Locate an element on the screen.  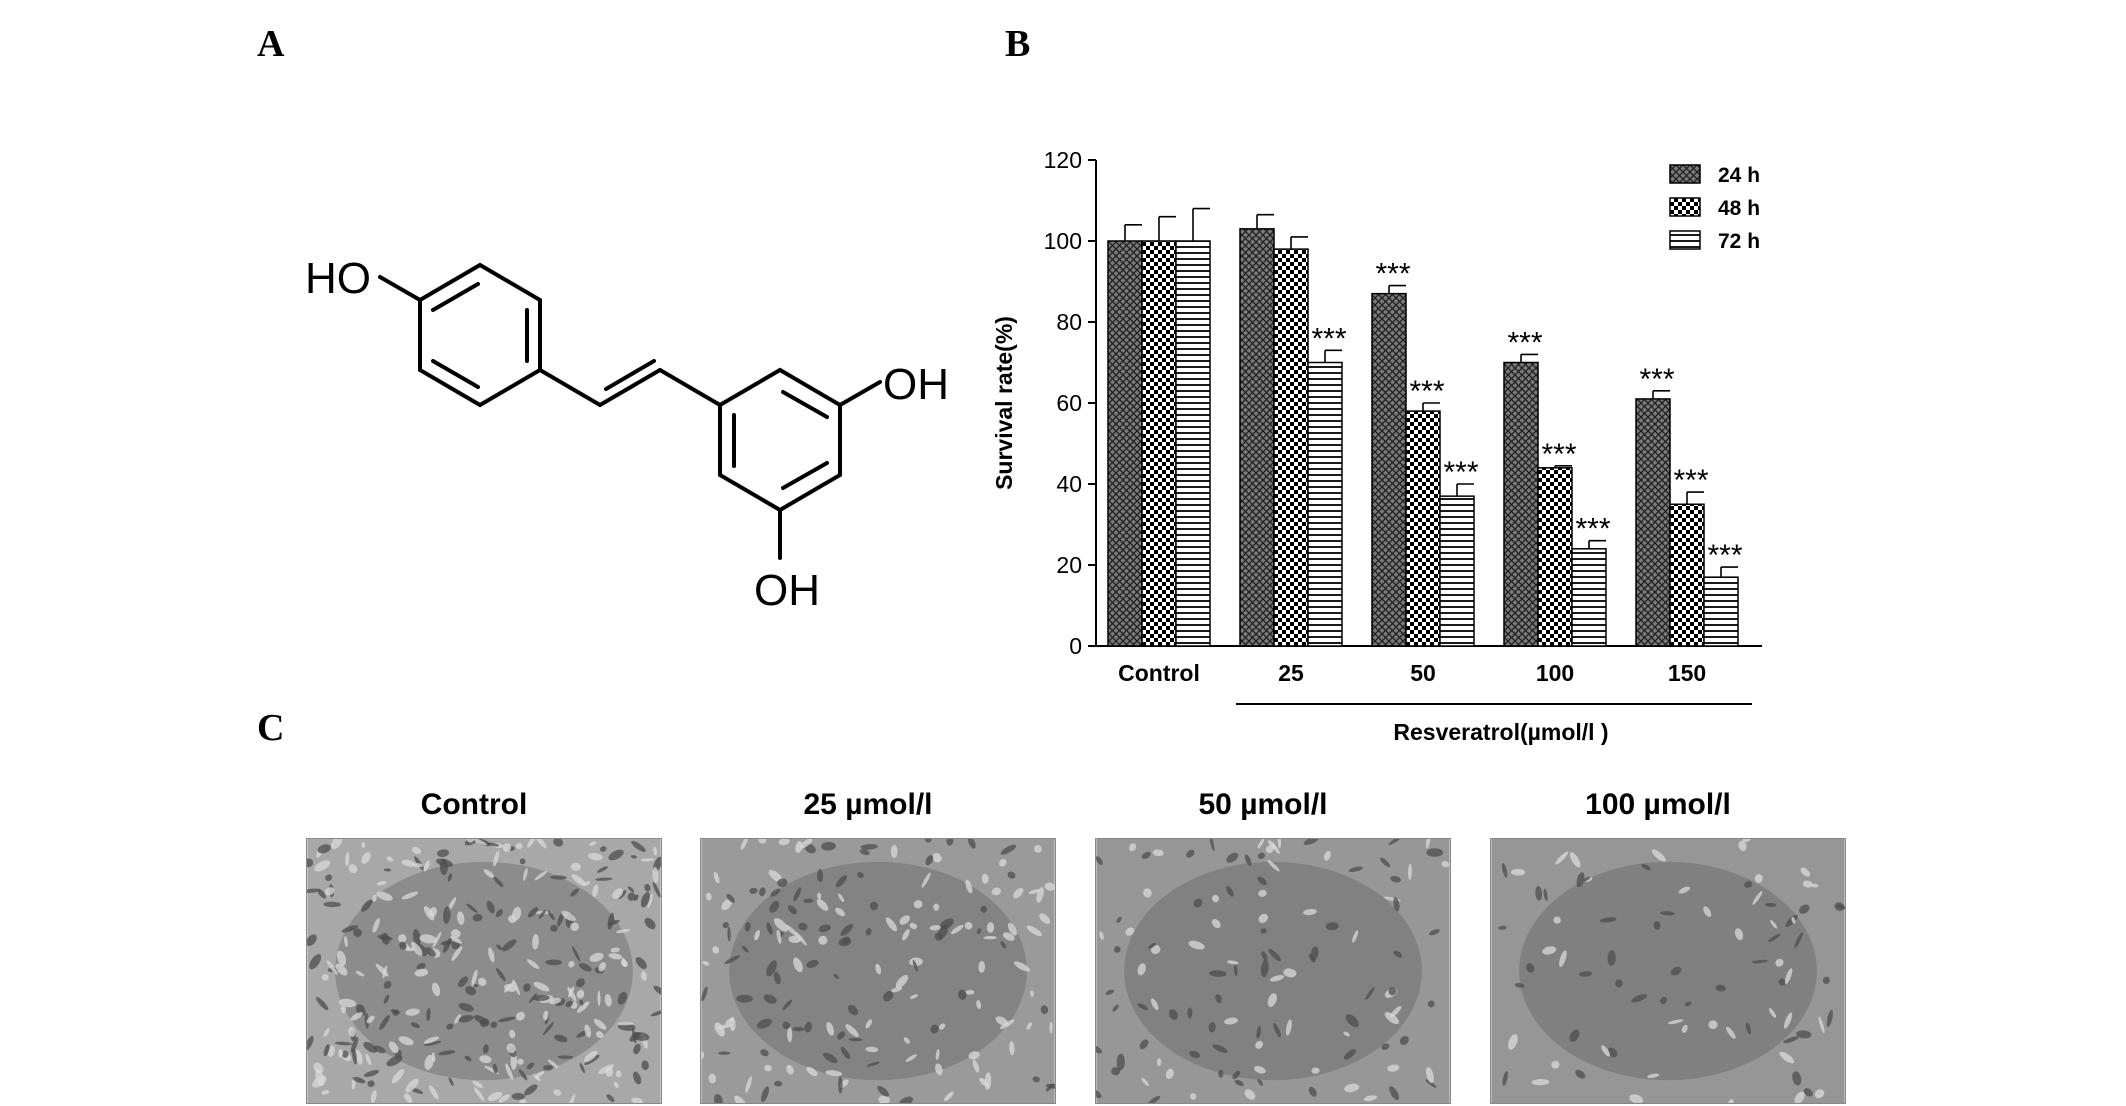
micrograph-title-50: 50 µmol/l is located at coordinates (1263, 804).